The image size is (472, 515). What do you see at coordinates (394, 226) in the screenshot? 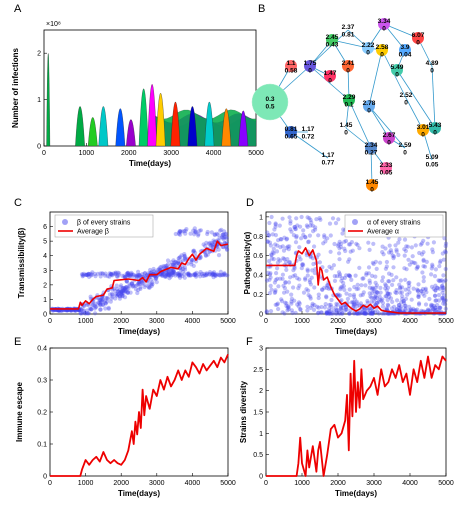
I see `legend-box` at bounding box center [394, 226].